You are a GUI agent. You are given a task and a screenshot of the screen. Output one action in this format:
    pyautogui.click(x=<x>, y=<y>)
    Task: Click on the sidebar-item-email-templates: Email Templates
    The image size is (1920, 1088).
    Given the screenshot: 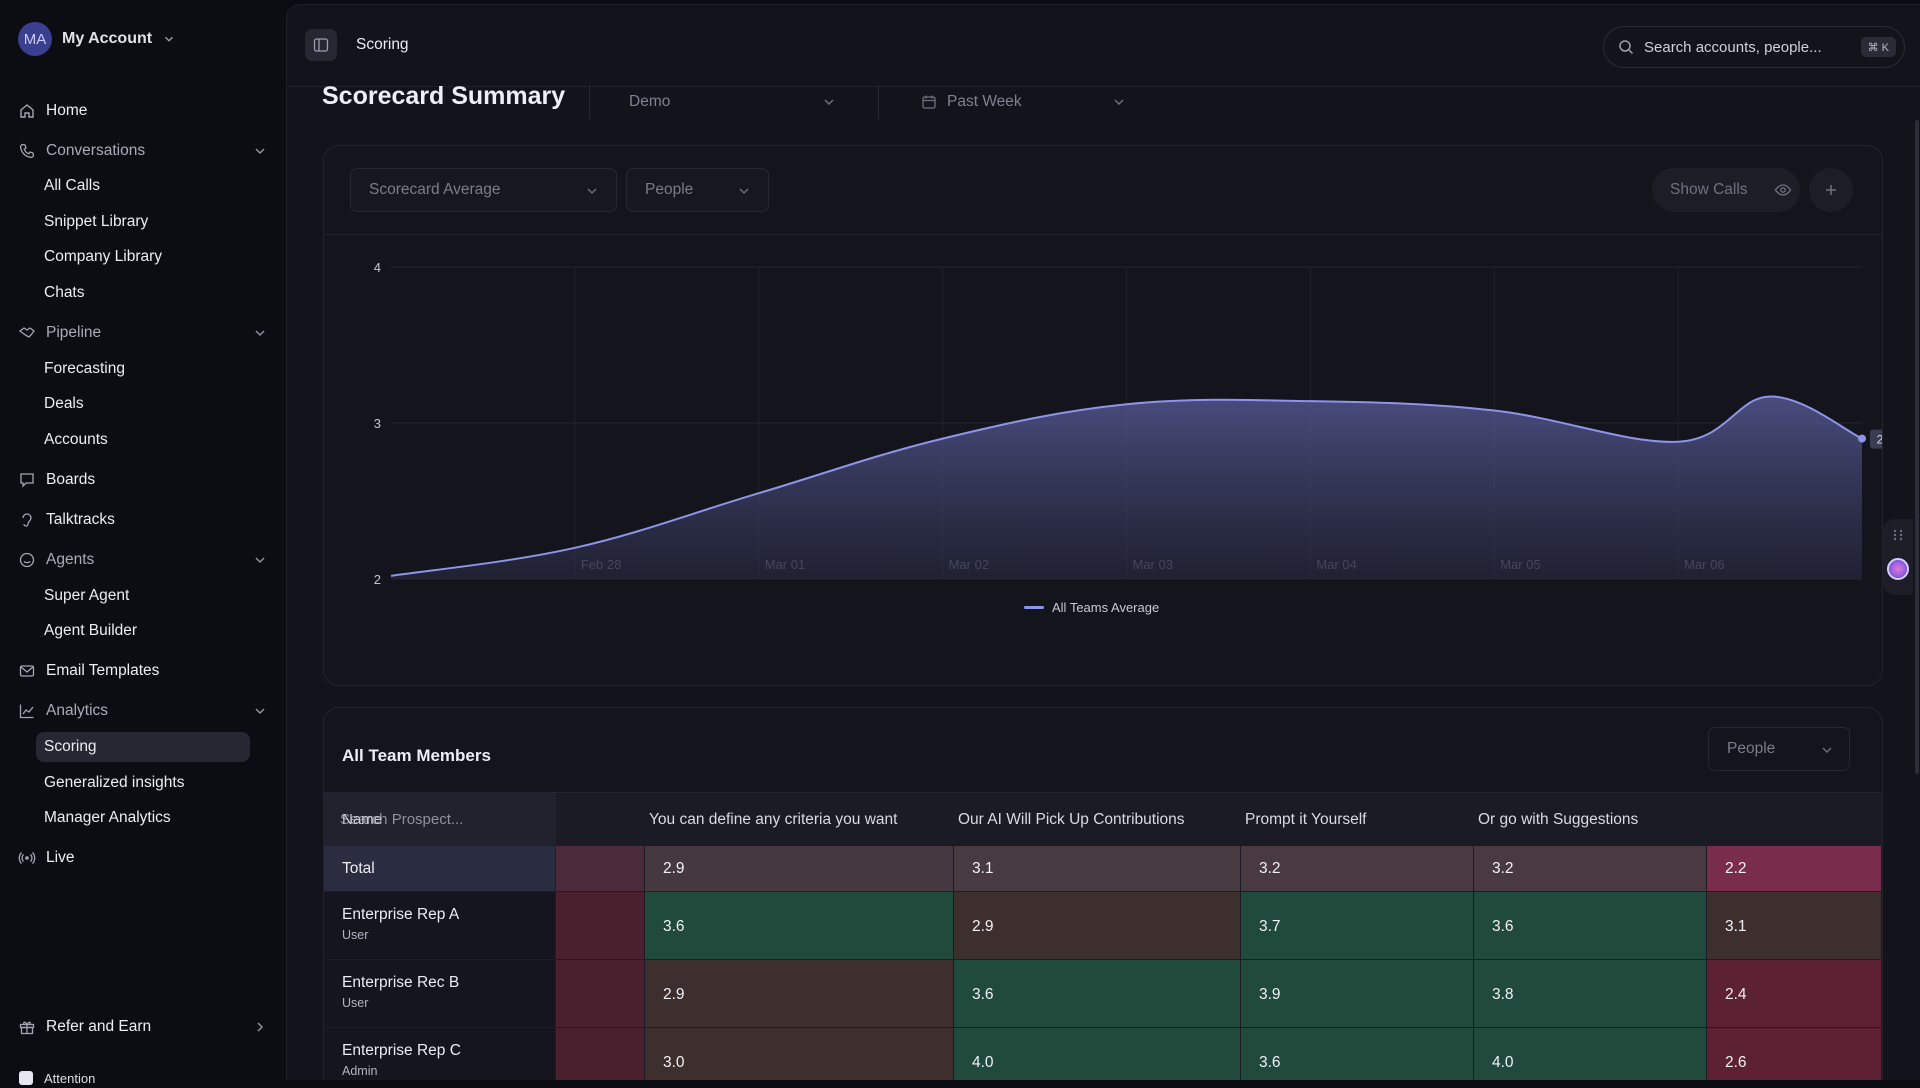 What is the action you would take?
    pyautogui.click(x=143, y=671)
    